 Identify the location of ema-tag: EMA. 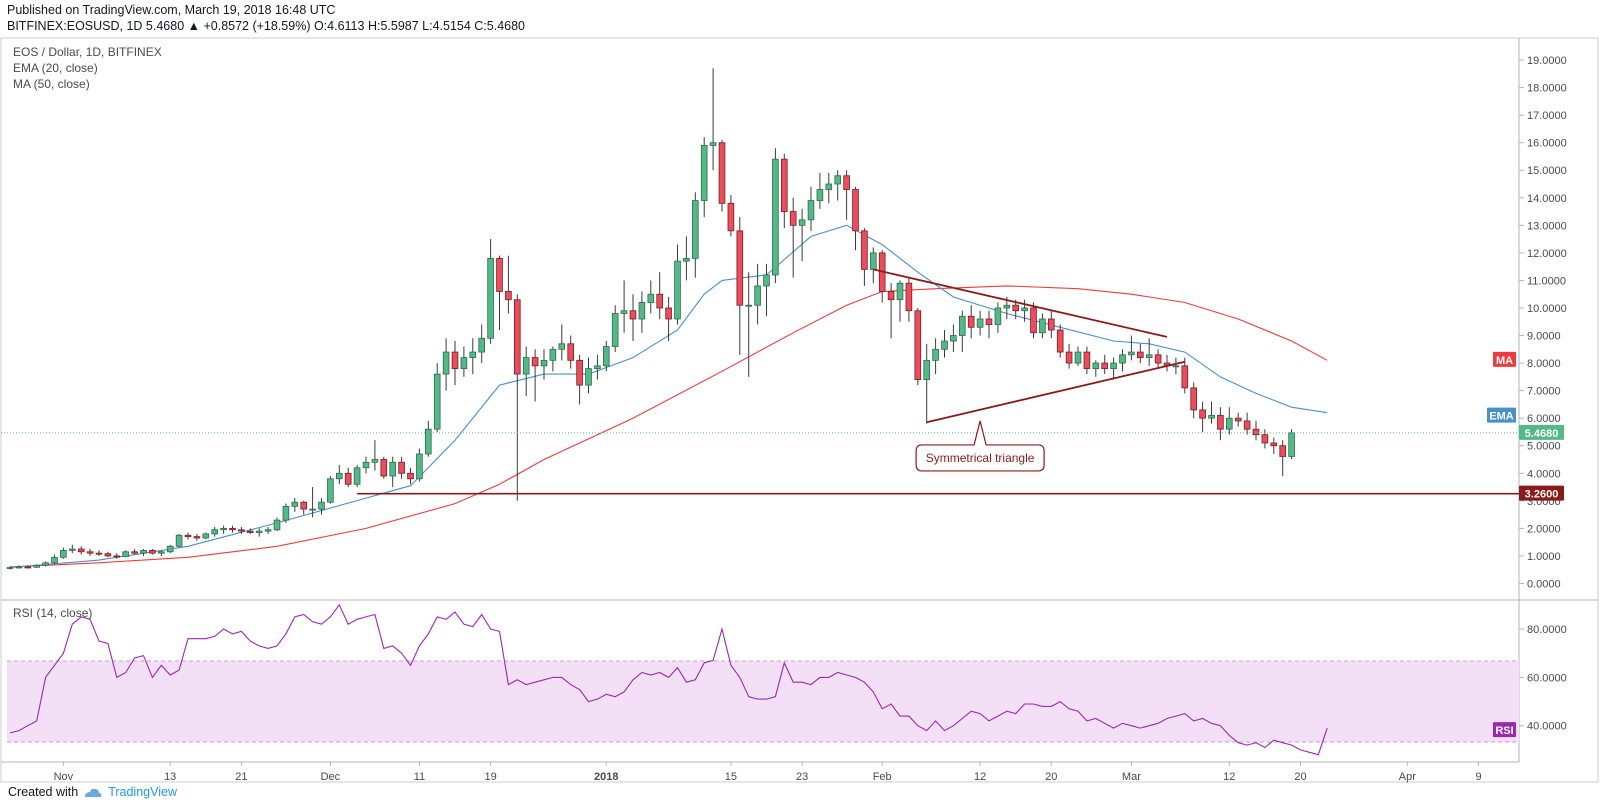
(1501, 417).